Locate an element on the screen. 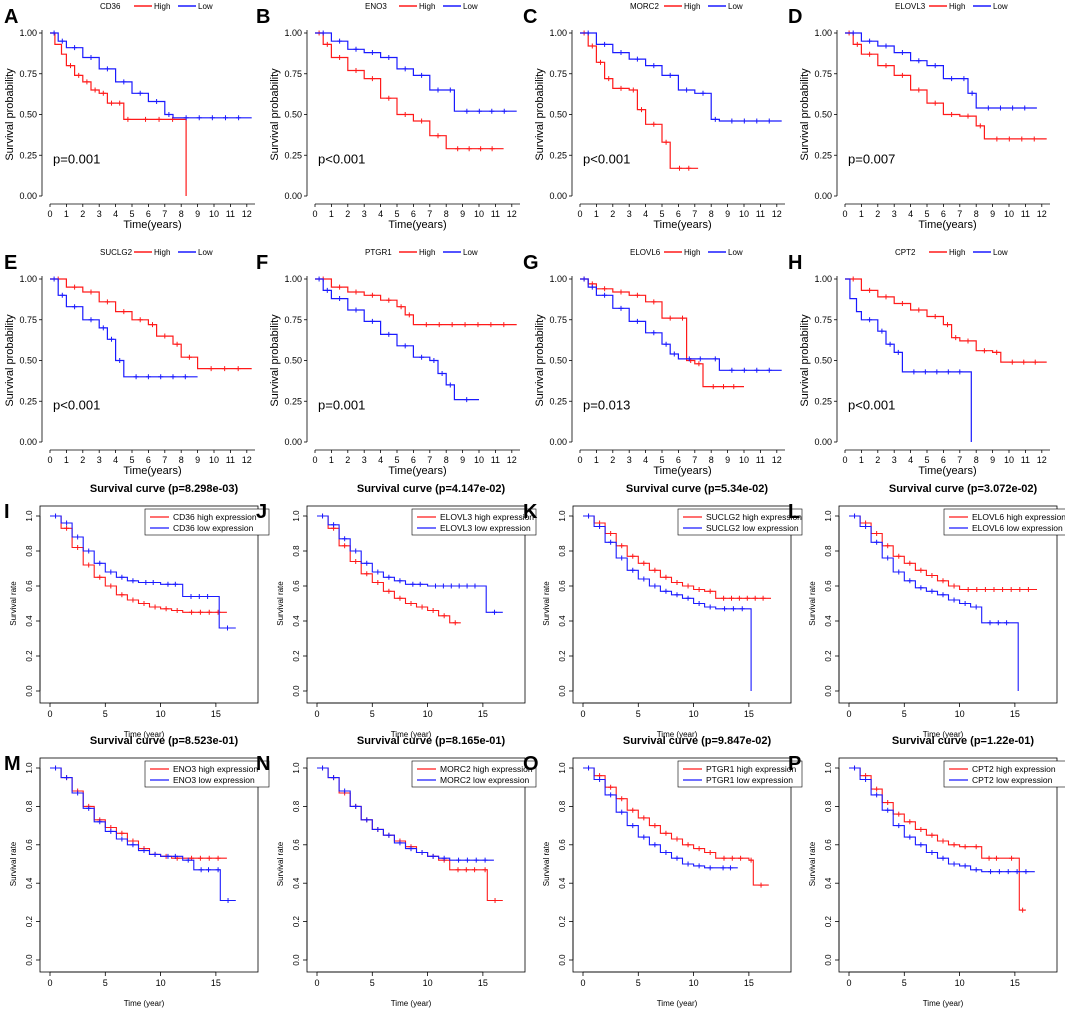 Image resolution: width=1065 pixels, height=1011 pixels. x-tick-label: 0 is located at coordinates (314, 460).